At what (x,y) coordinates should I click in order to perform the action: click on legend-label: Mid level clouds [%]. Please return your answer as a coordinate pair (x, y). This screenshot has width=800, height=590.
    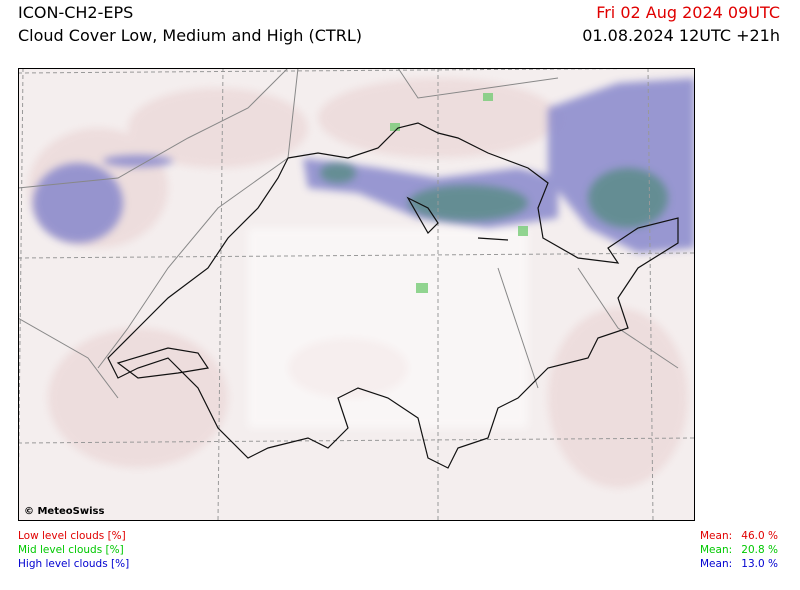
    Looking at the image, I should click on (71, 550).